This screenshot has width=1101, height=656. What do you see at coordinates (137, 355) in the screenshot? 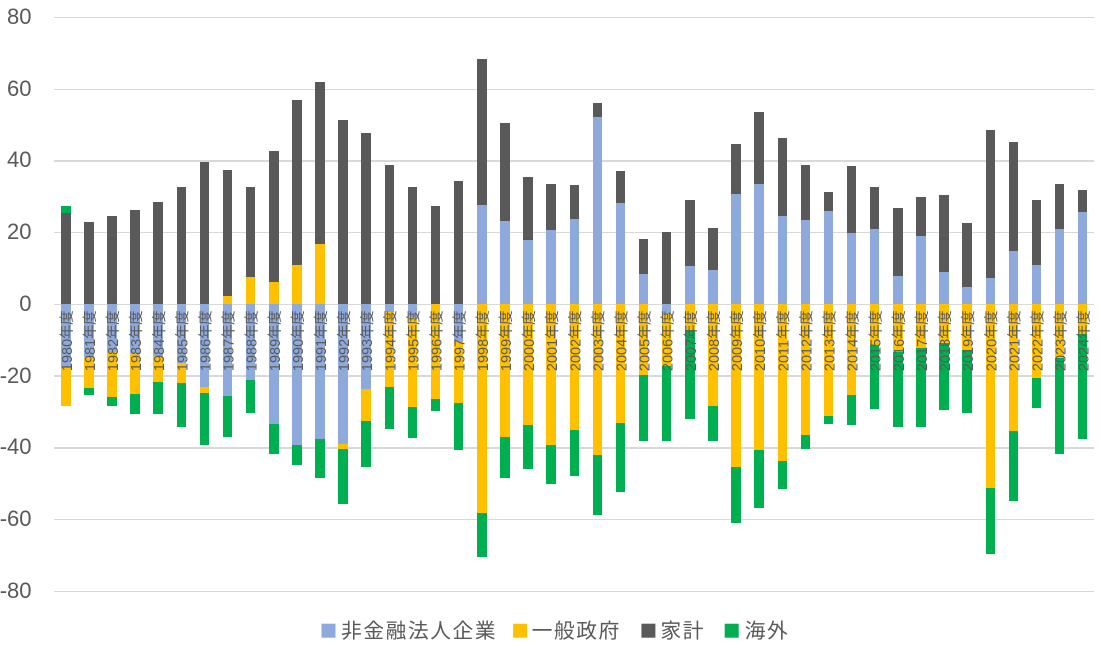
I see `svg-text: 1983` at bounding box center [137, 355].